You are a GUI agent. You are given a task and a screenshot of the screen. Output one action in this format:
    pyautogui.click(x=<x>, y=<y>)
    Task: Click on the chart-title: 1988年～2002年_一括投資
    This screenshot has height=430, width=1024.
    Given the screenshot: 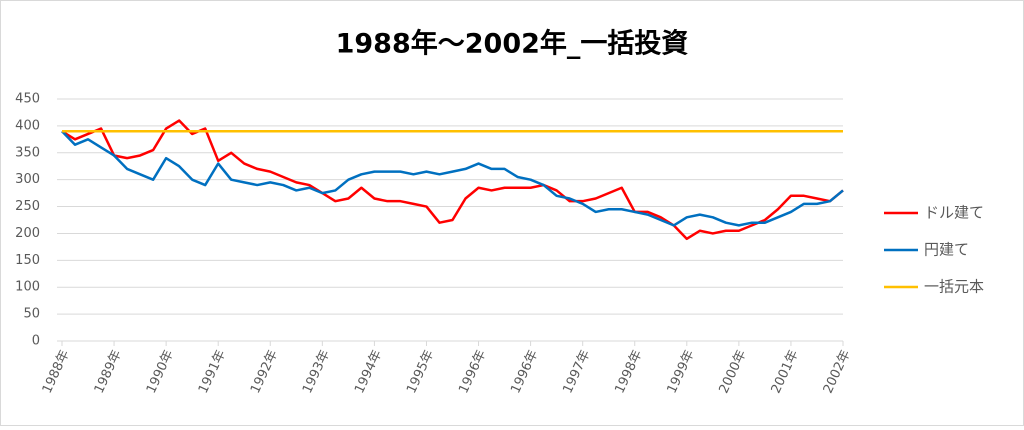 What is the action you would take?
    pyautogui.click(x=512, y=44)
    